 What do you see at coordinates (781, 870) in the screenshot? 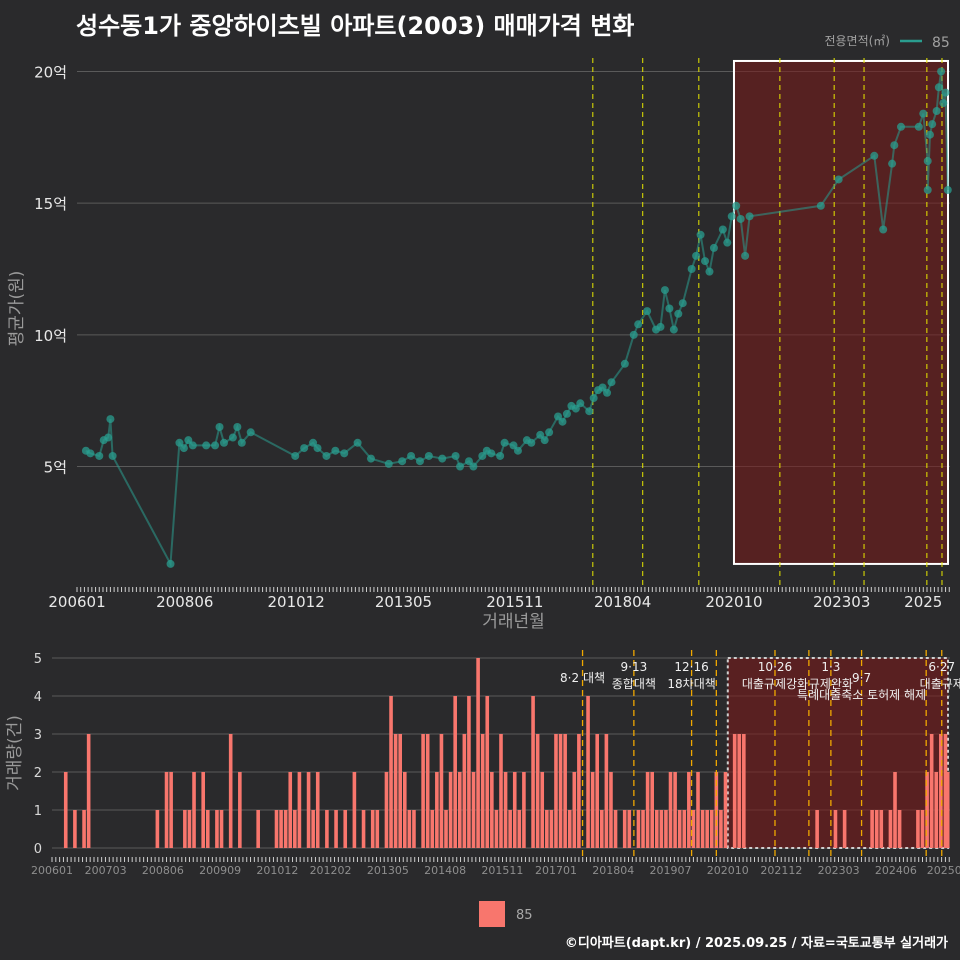
I see `x-tick-label: 202112` at bounding box center [781, 870].